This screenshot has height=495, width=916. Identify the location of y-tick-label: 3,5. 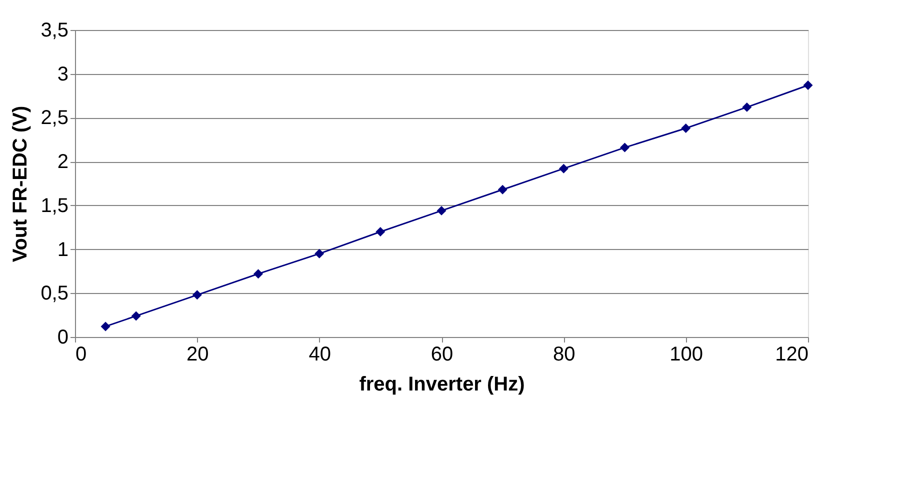
(54, 31).